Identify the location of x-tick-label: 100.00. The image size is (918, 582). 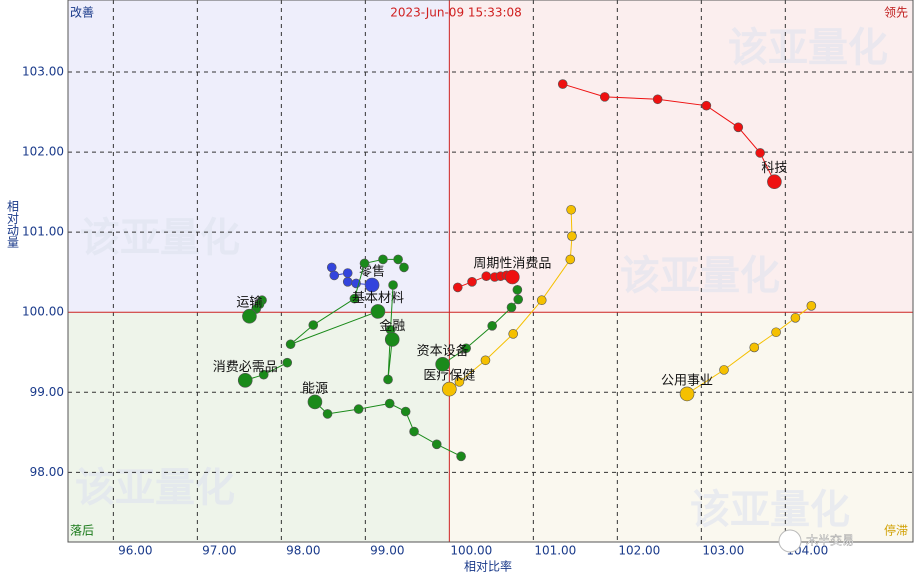
(471, 551).